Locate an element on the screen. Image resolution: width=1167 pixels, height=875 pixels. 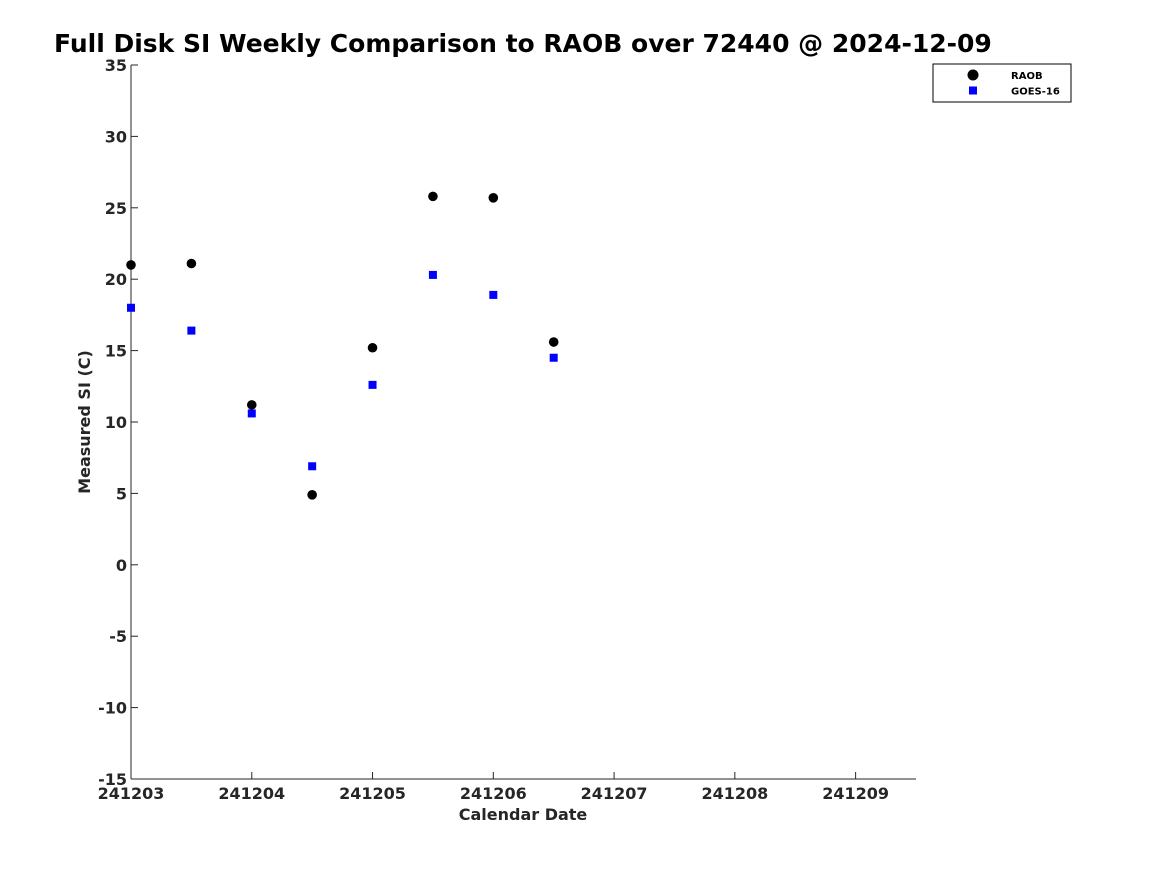
y-tick-label: 5 is located at coordinates (121, 493).